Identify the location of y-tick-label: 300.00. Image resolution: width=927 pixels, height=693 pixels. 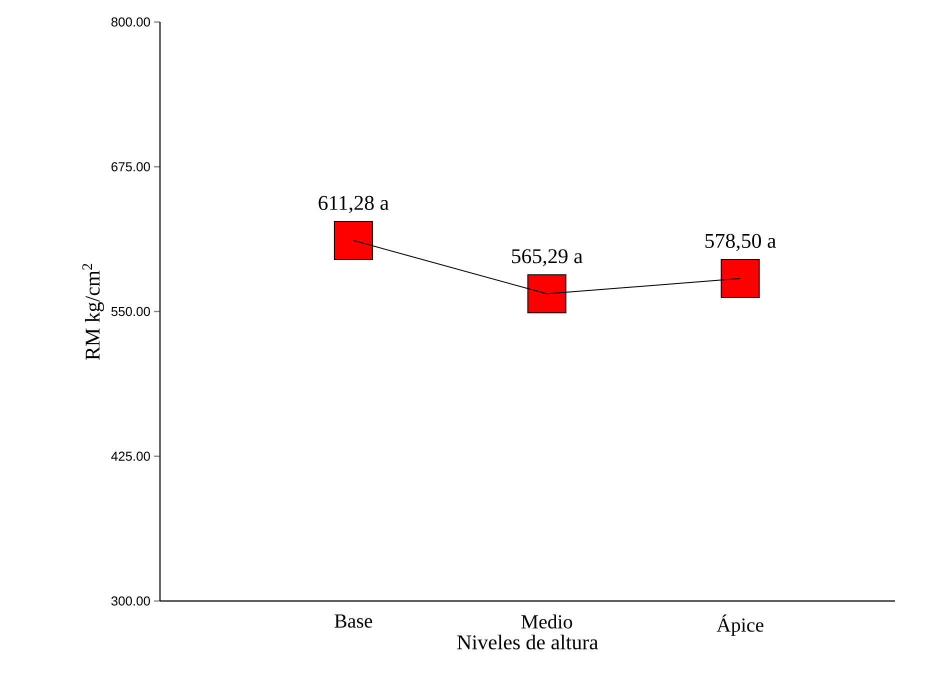
(130, 601).